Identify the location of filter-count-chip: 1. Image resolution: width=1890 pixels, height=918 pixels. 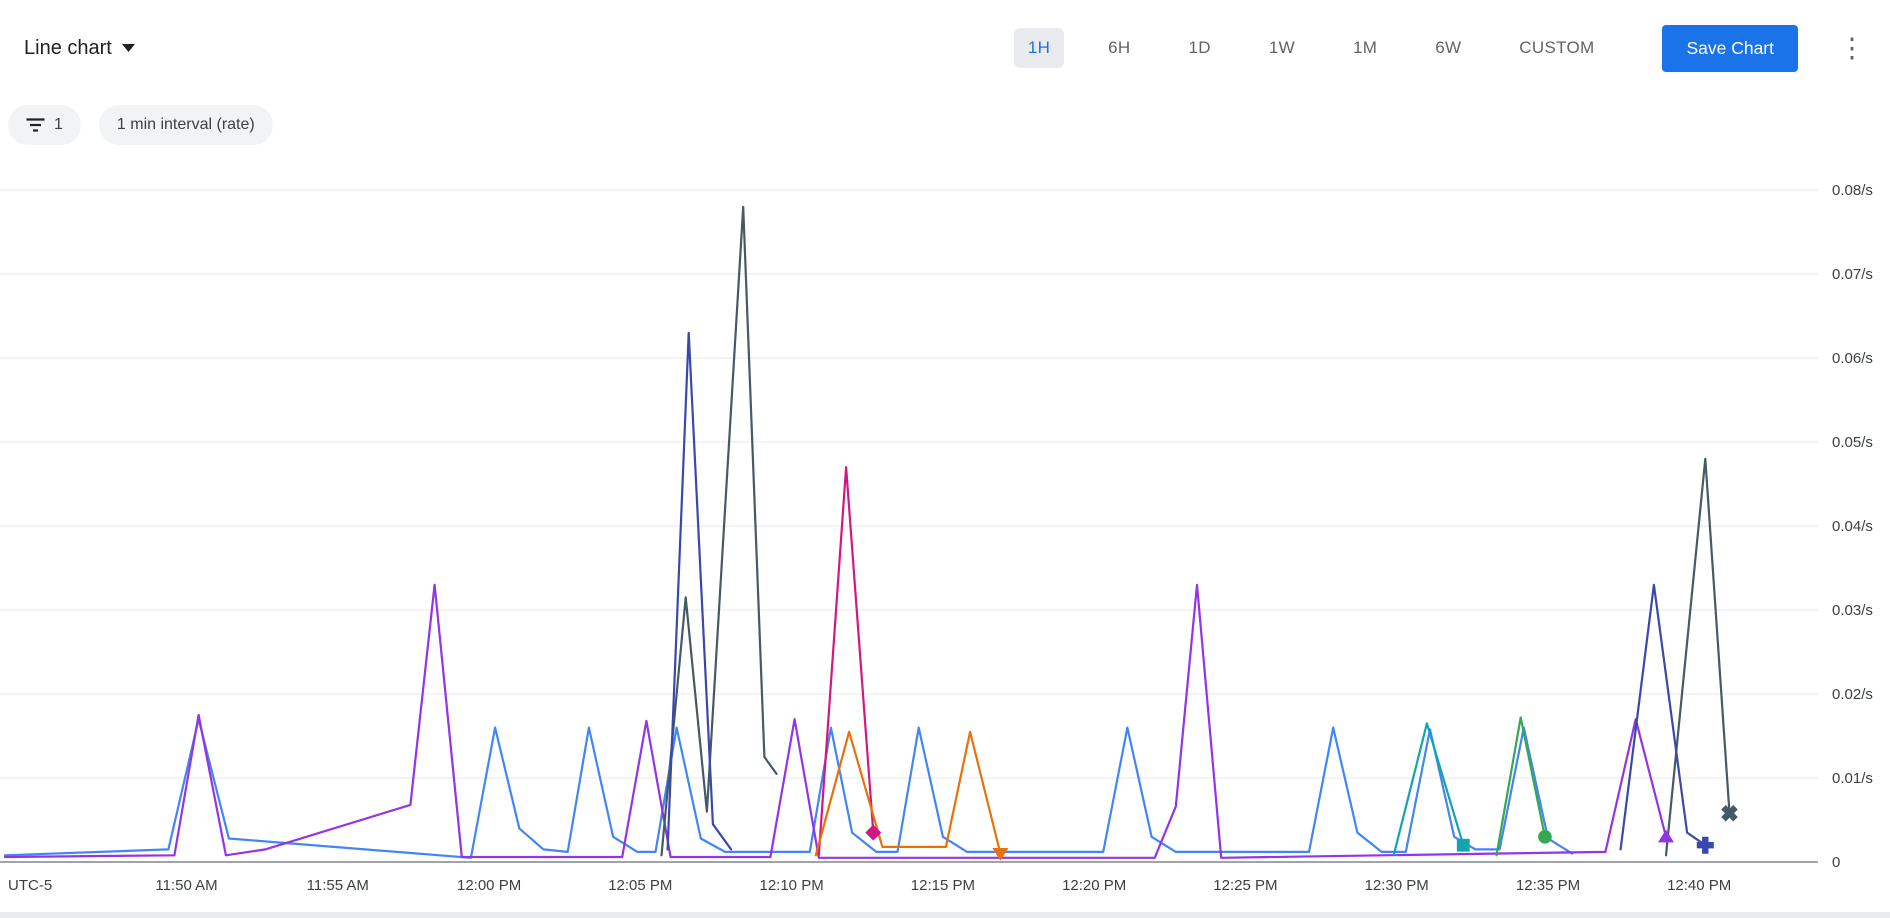
(44, 125).